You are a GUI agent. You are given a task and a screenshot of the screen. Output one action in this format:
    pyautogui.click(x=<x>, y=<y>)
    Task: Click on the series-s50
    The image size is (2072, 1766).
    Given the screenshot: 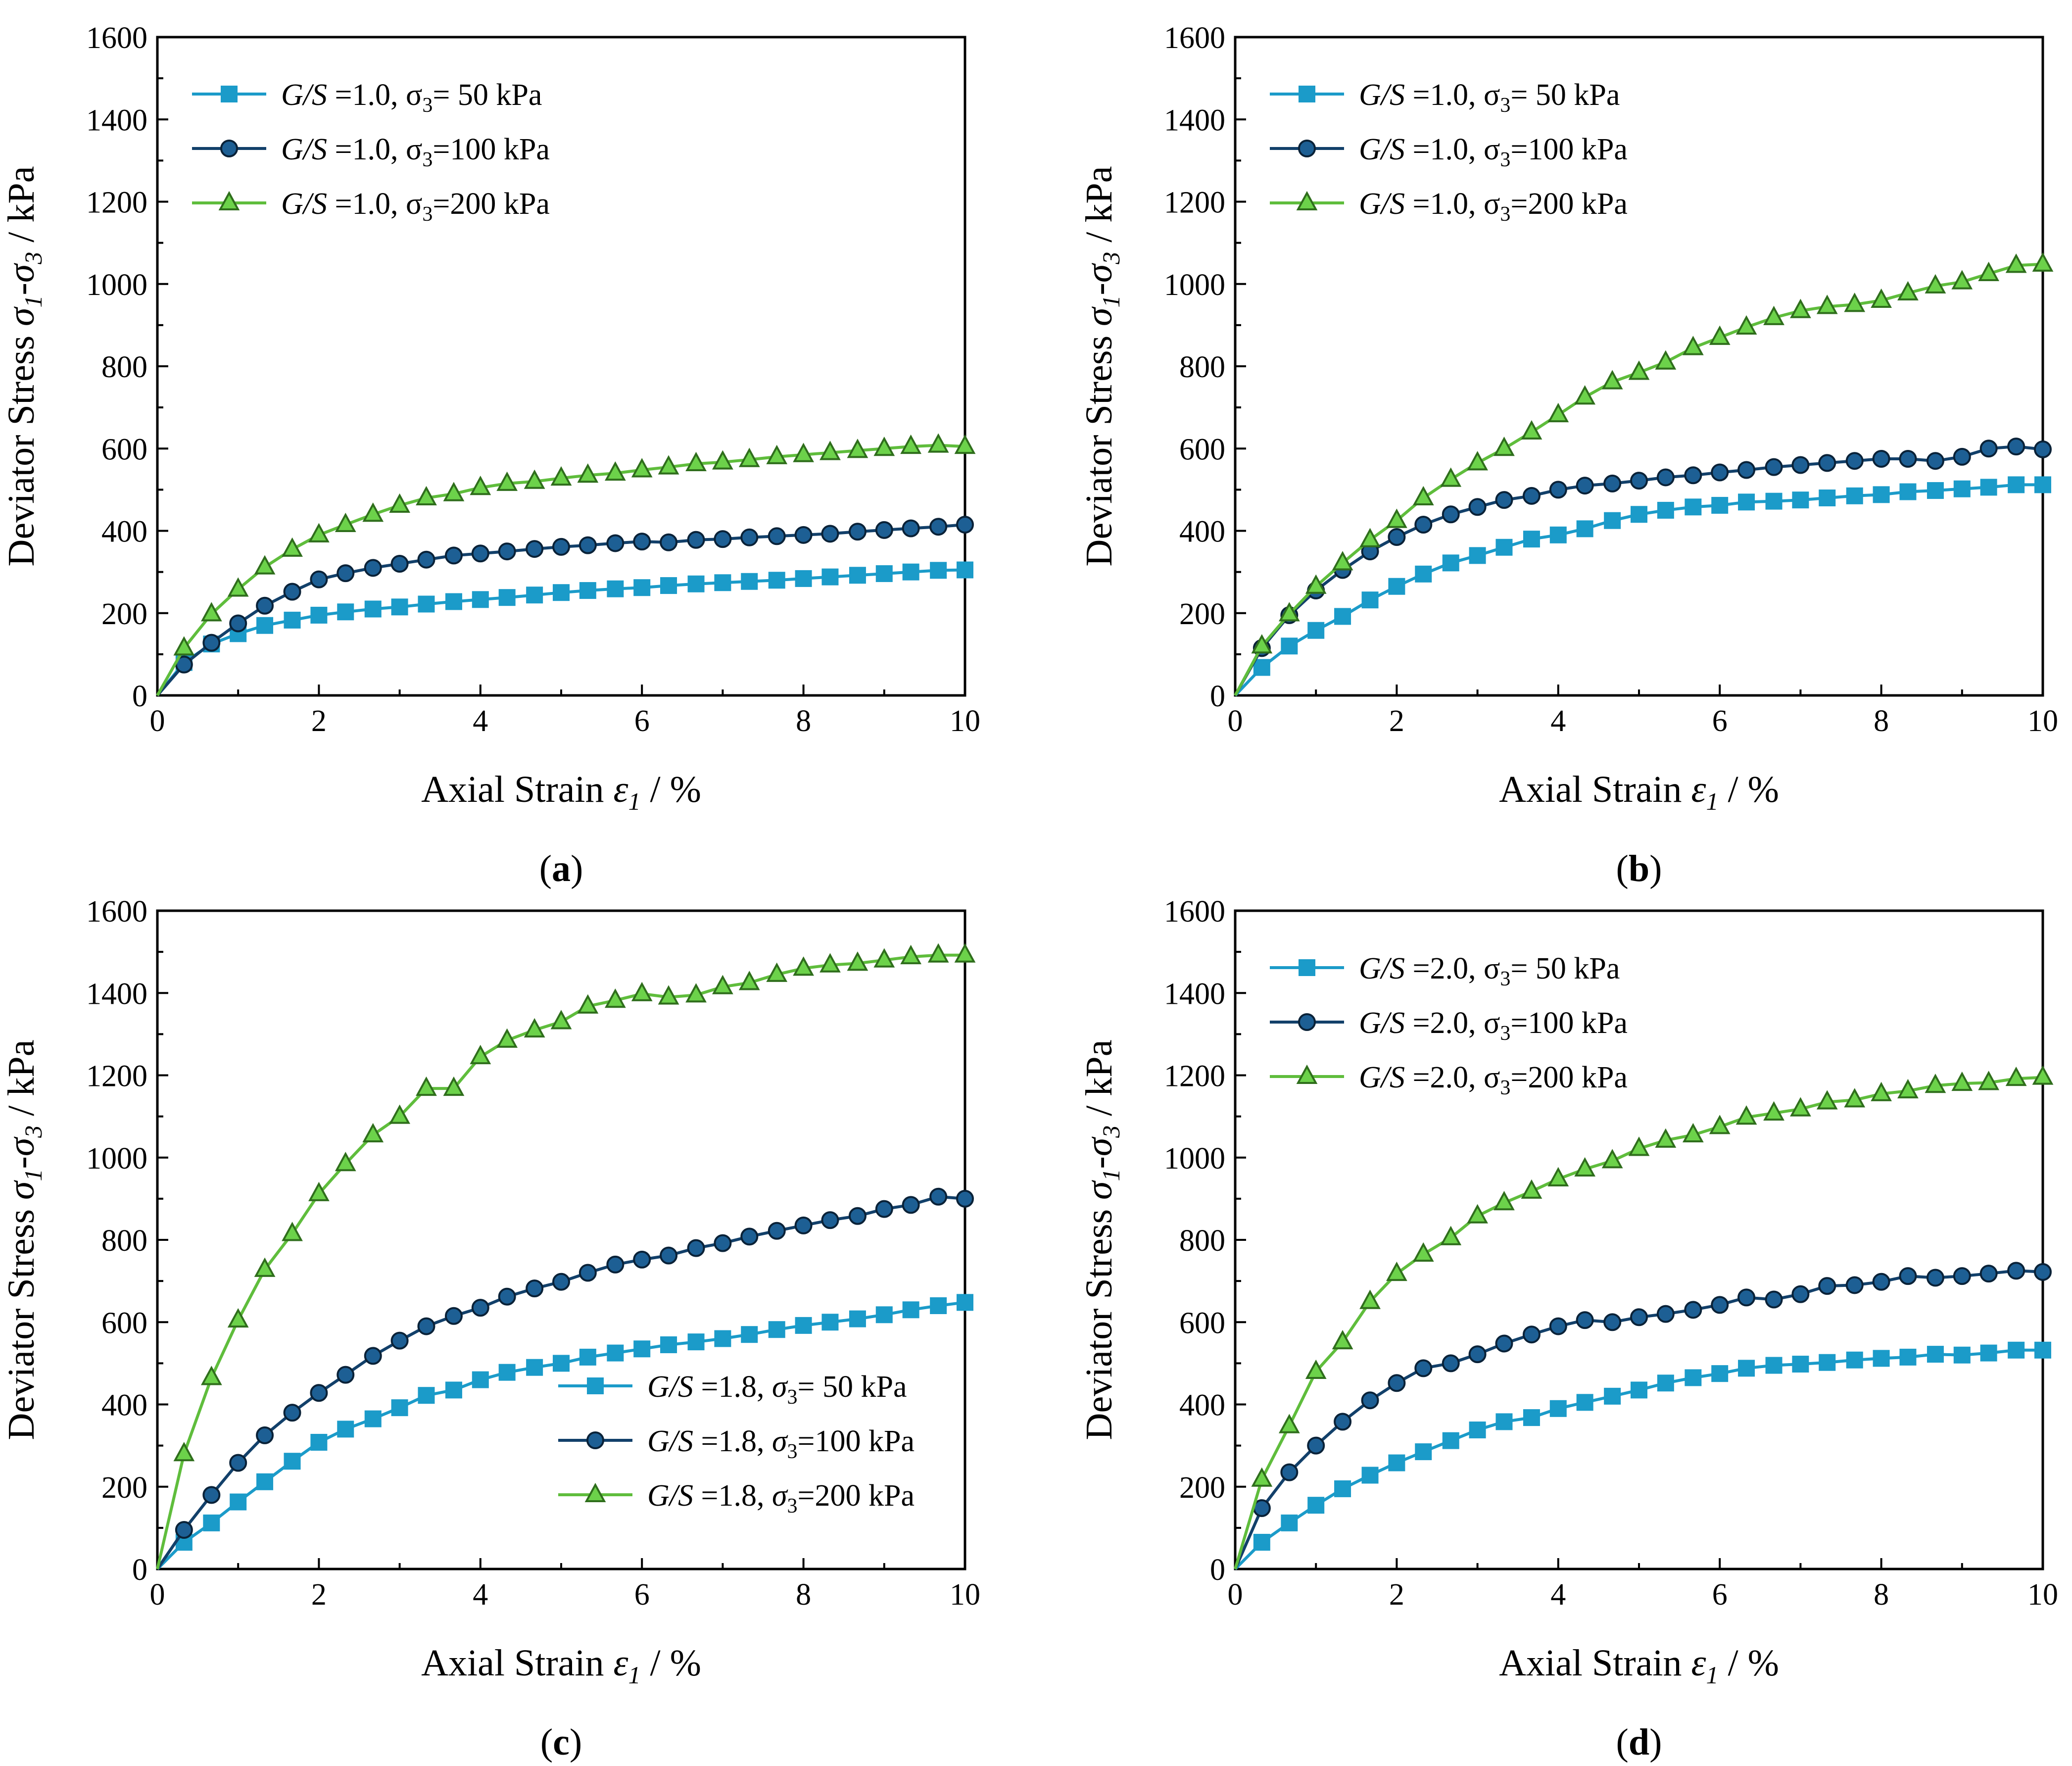 What is the action you would take?
    pyautogui.click(x=1643, y=586)
    